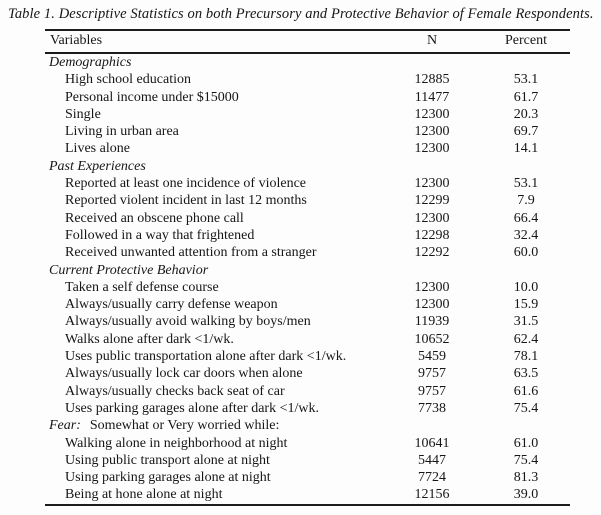  What do you see at coordinates (307, 41) in the screenshot?
I see `header-row: Variables N Percent` at bounding box center [307, 41].